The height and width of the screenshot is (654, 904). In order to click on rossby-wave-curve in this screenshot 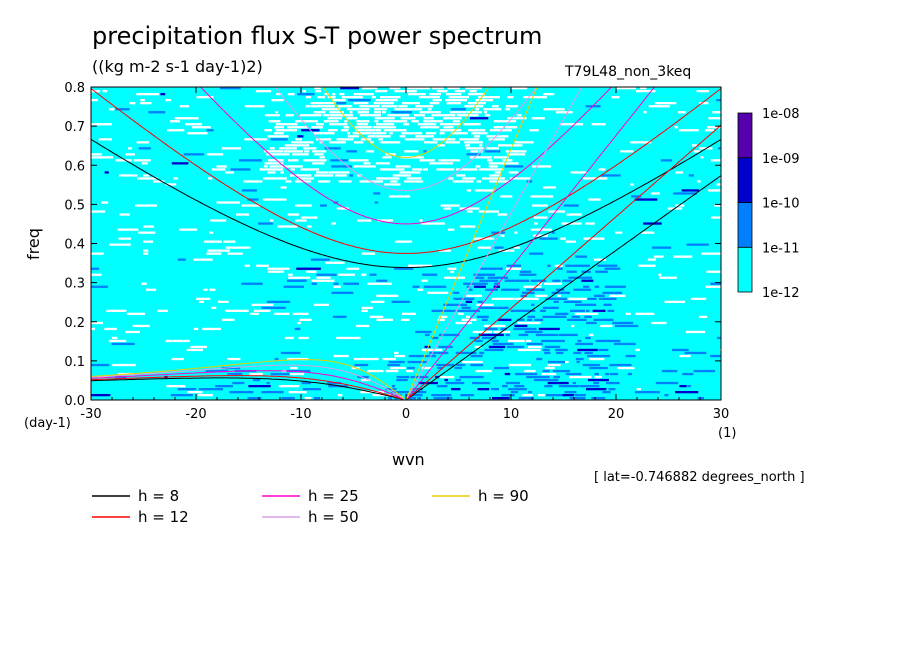, I will do `click(247, 381)`.